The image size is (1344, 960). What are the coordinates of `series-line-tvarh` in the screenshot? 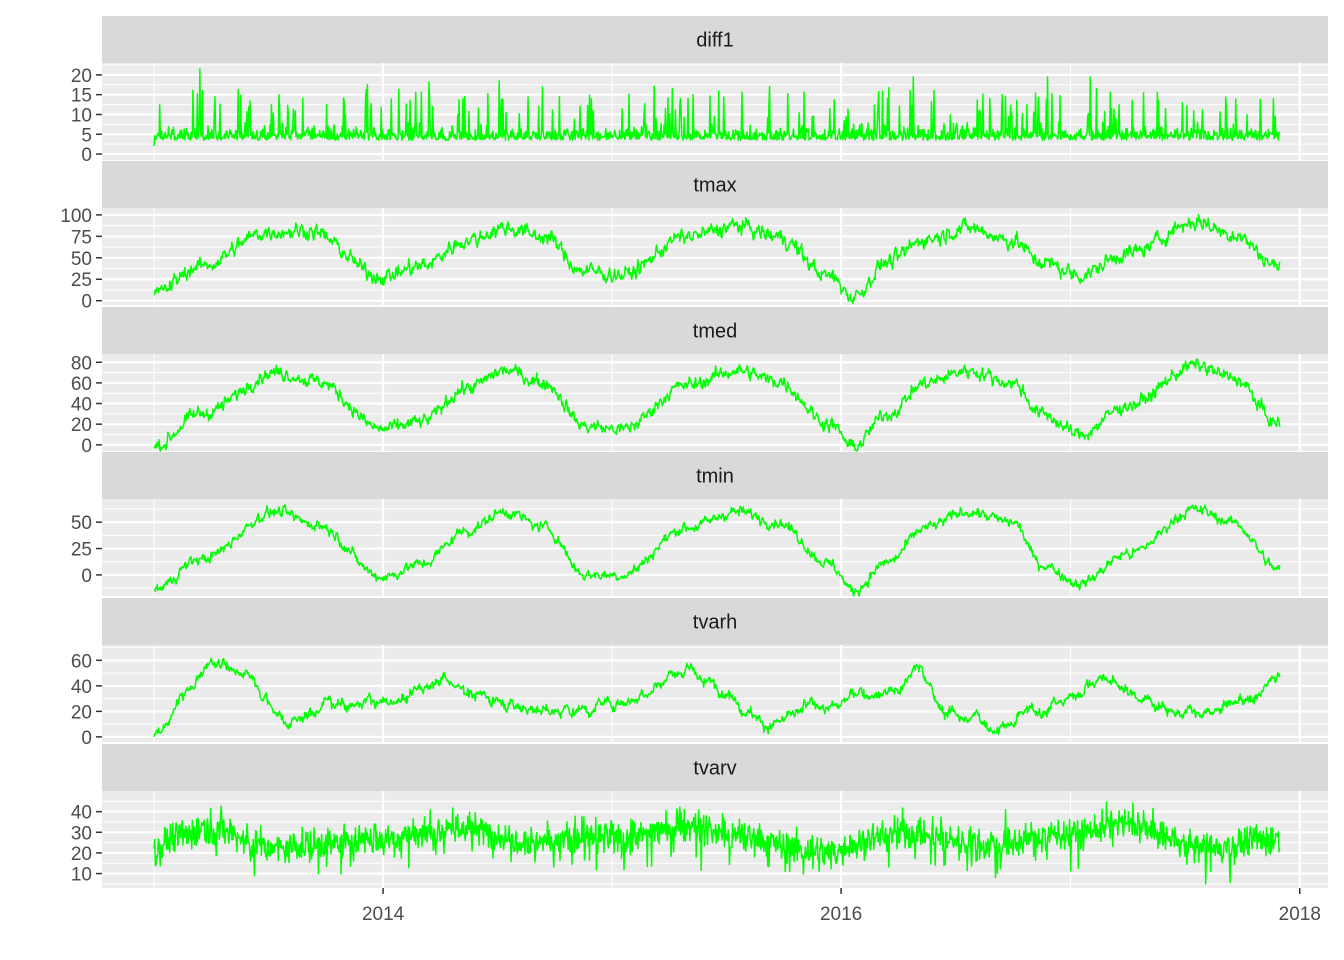 It's located at (717, 697).